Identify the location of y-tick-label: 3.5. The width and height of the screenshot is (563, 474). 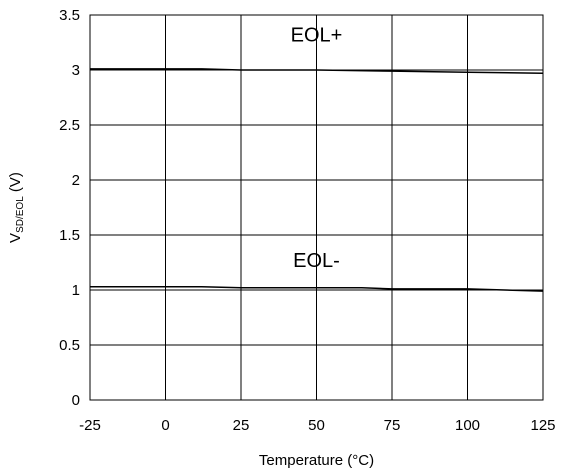
(69, 15).